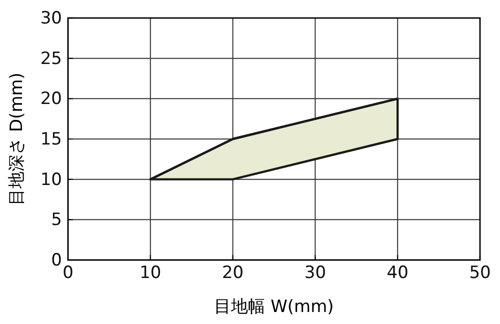 This screenshot has height=324, width=500. What do you see at coordinates (397, 273) in the screenshot?
I see `x-tick-label: 40` at bounding box center [397, 273].